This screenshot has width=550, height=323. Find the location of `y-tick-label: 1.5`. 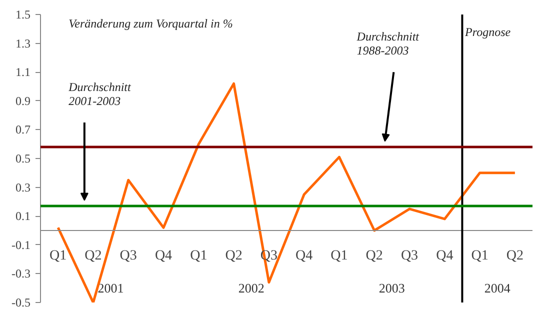

y-tick-label: 1.5 is located at coordinates (23, 15).